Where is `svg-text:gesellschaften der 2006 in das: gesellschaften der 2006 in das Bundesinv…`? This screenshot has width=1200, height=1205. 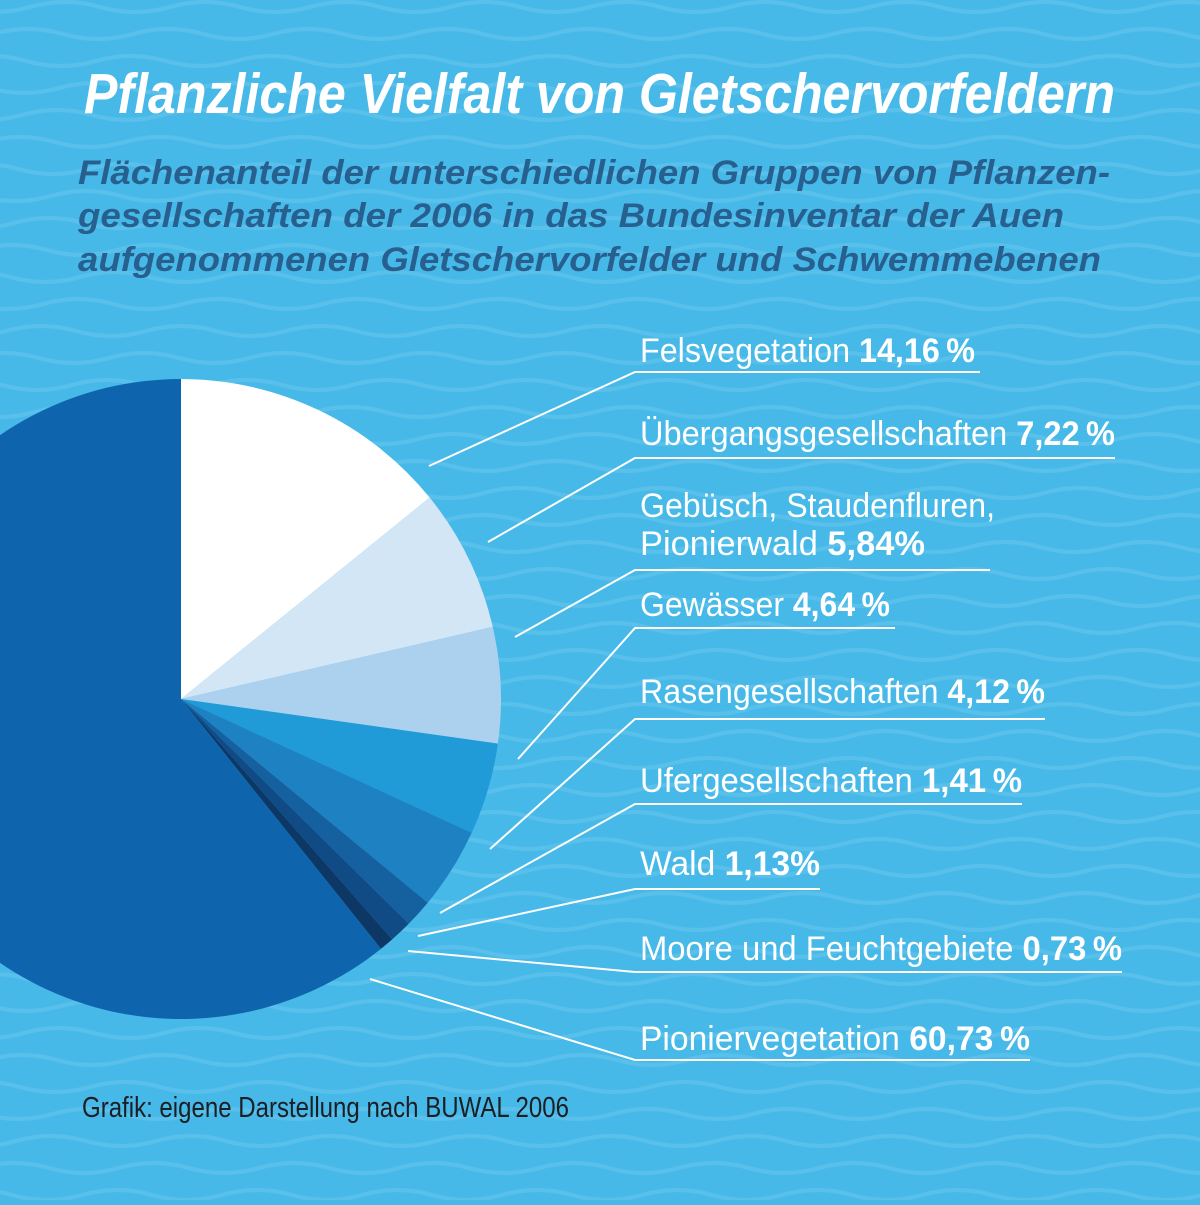 svg-text:gesellschaften der 2006 in das: gesellschaften der 2006 in das Bundesinv… is located at coordinates (570, 216).